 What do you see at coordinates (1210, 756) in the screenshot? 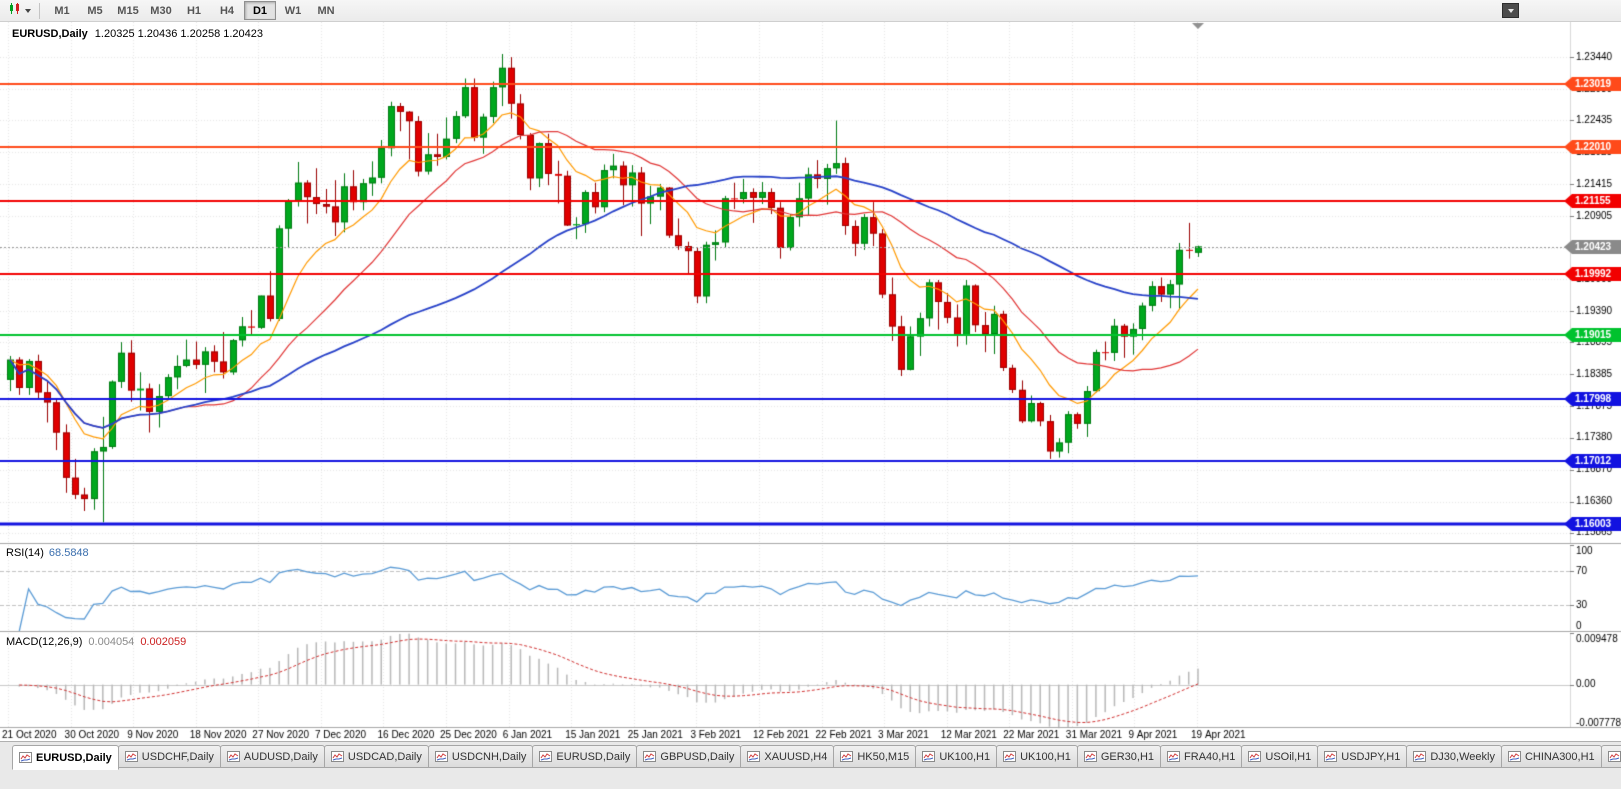
I see `chart-tab-label: FRA40,H1` at bounding box center [1210, 756].